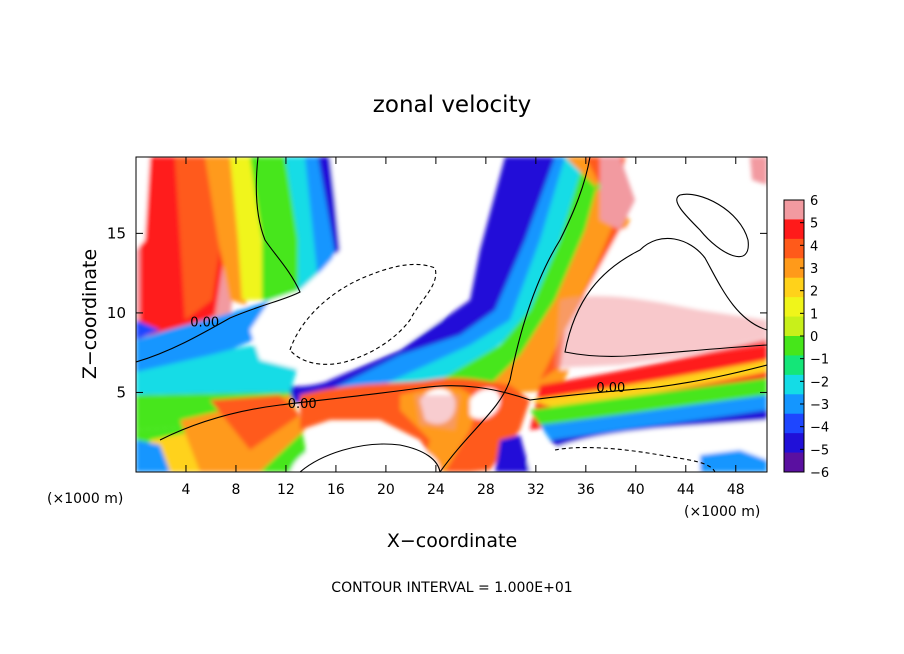  I want to click on colorbar-tick-label: 1, so click(814, 314).